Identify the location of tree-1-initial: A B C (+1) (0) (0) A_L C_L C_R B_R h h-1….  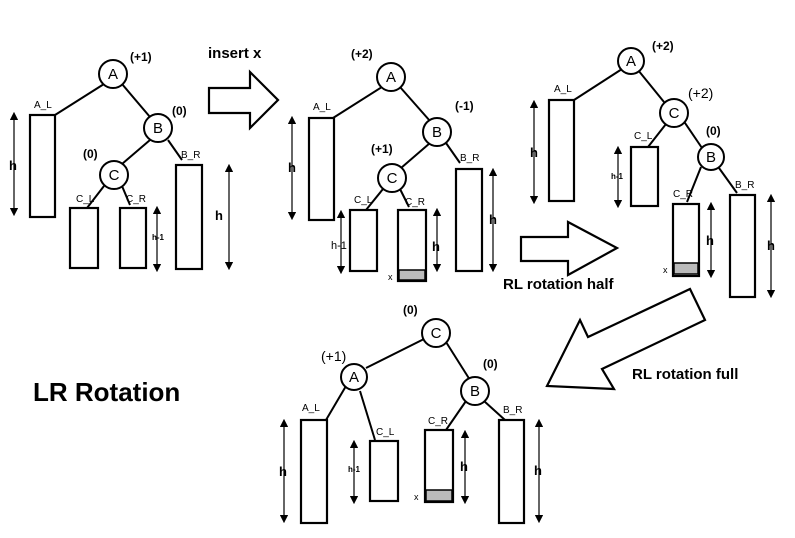
(121, 161).